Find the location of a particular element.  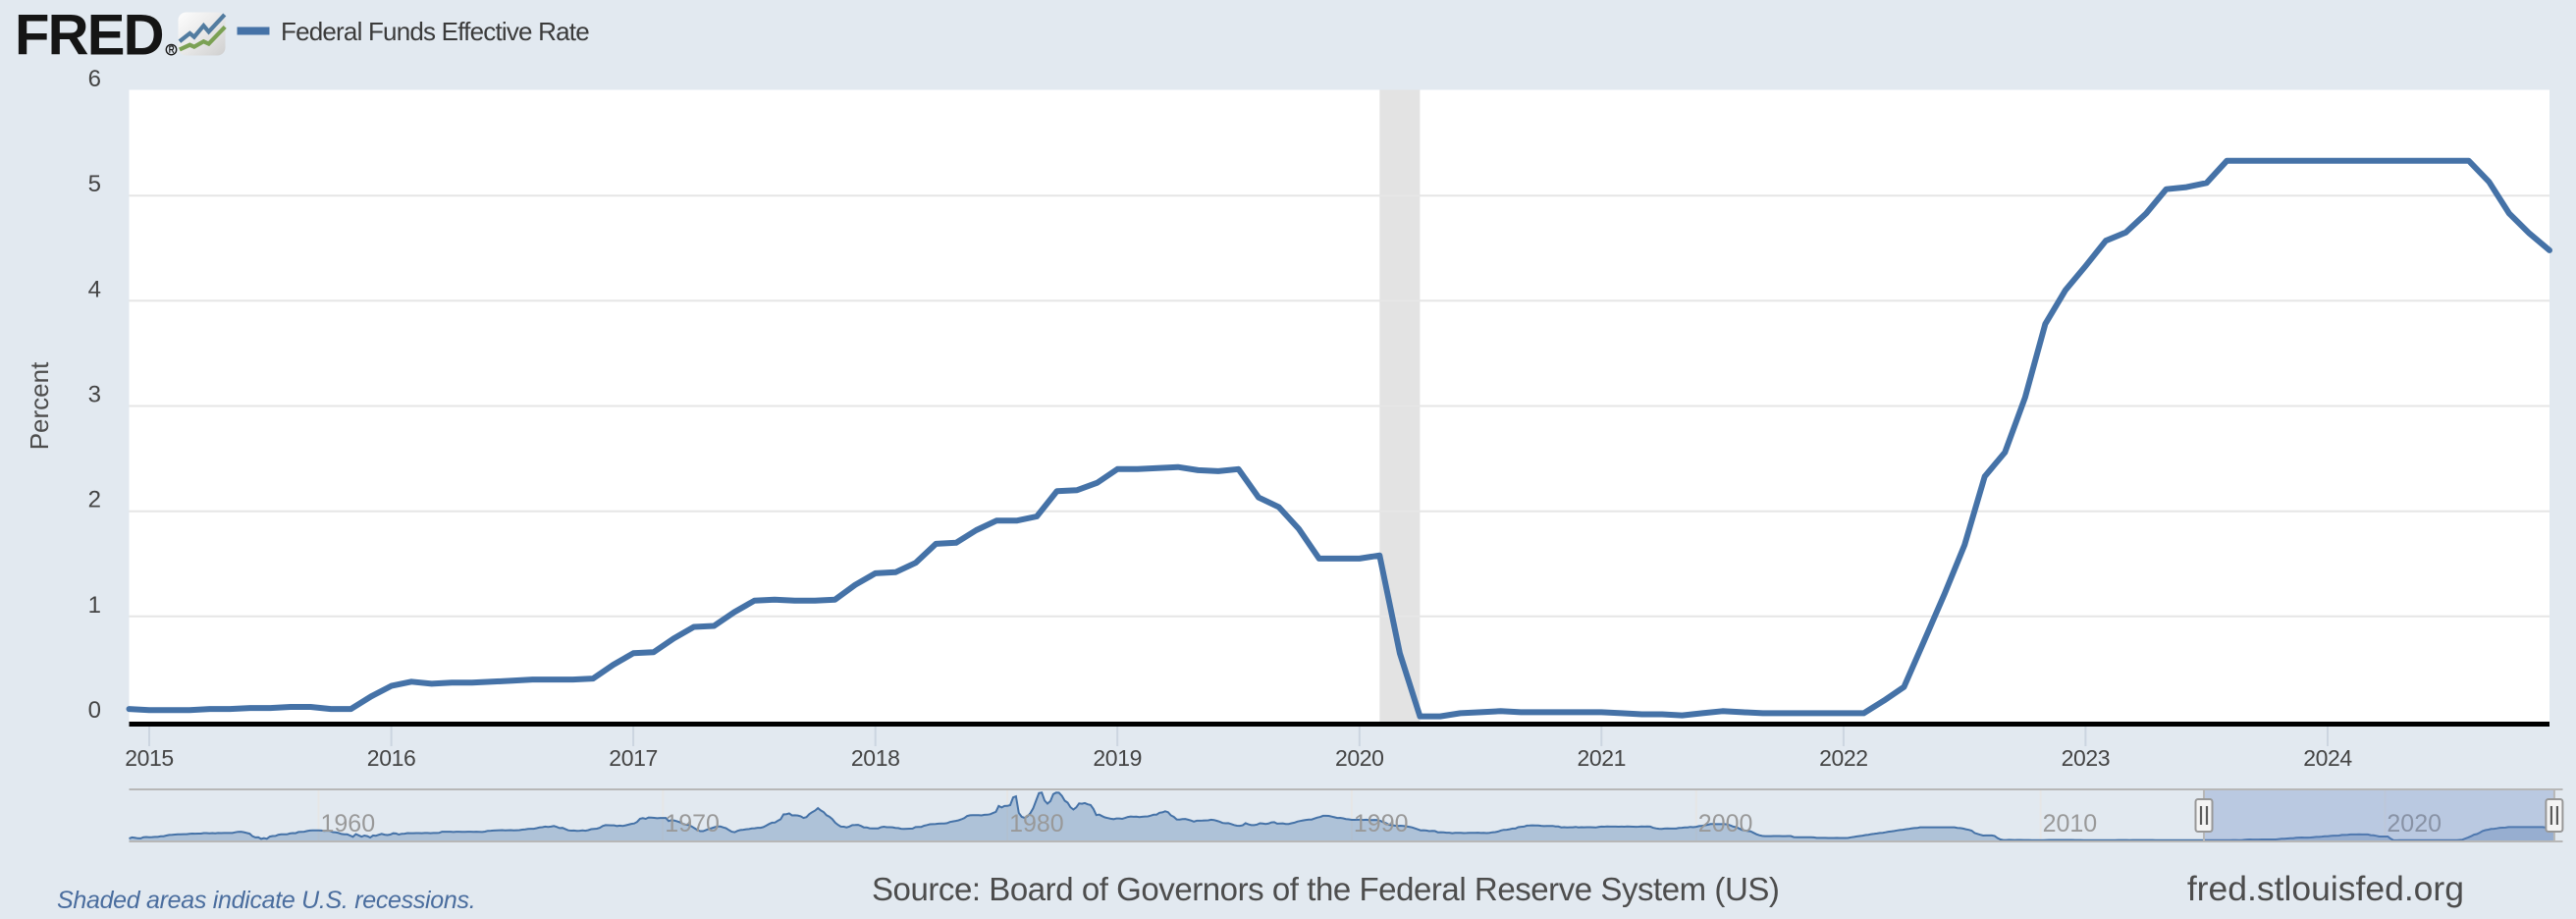

svg-text: 2022 is located at coordinates (1843, 758).